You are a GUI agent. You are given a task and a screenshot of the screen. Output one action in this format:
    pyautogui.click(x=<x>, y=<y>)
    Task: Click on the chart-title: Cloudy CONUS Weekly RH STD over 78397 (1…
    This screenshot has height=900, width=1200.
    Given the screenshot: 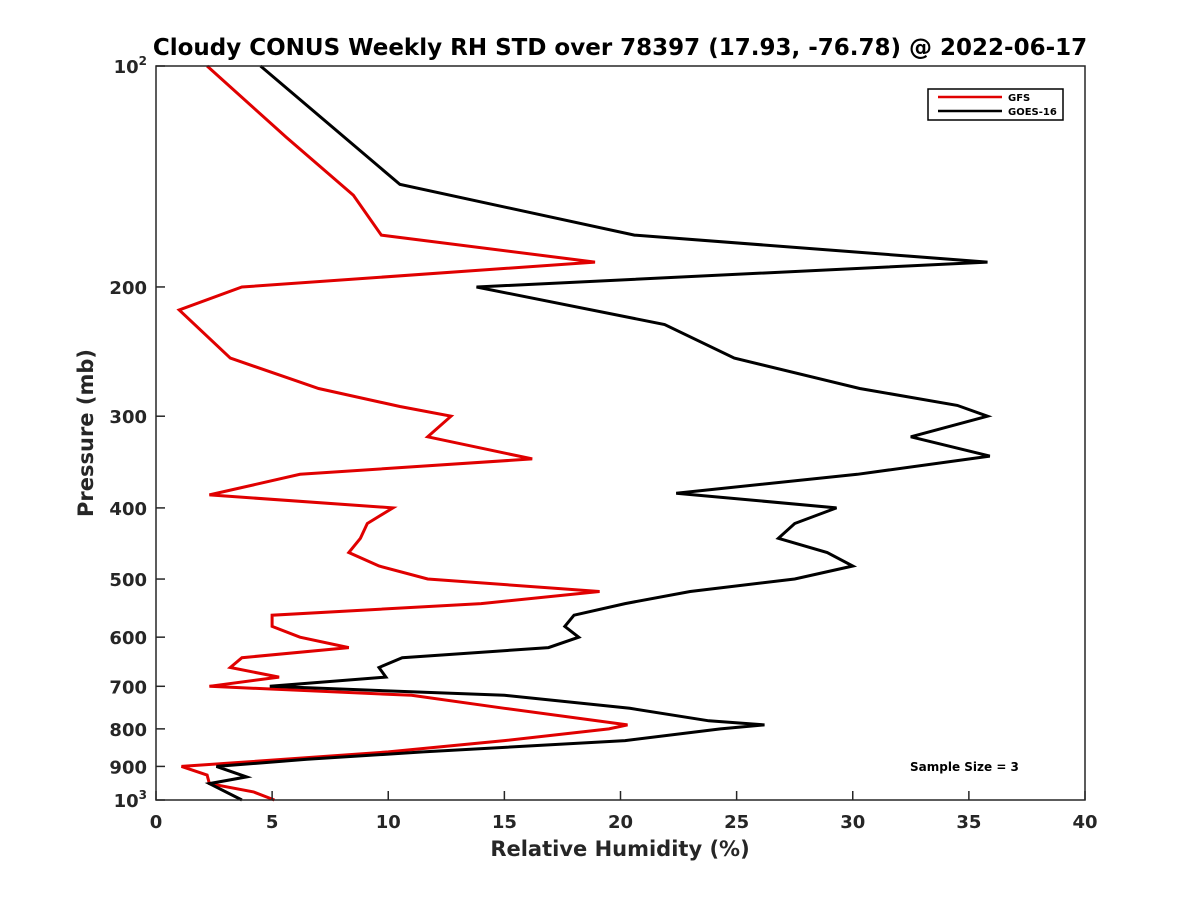 What is the action you would take?
    pyautogui.click(x=620, y=48)
    